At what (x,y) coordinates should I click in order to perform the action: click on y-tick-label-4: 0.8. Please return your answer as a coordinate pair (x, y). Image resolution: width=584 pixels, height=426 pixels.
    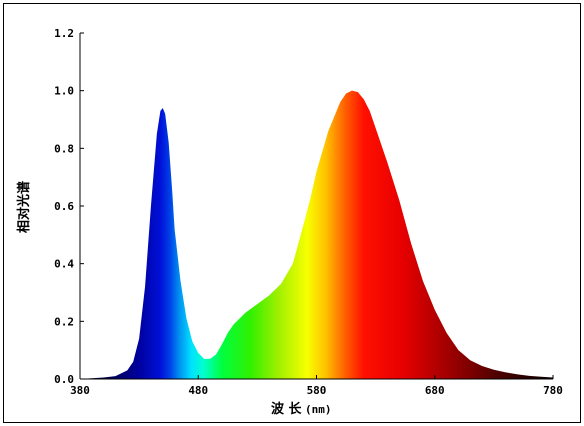
    Looking at the image, I should click on (64, 148).